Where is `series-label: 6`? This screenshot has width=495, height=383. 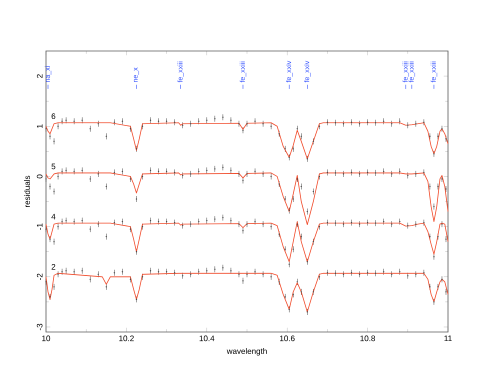
series-label: 6 is located at coordinates (54, 116).